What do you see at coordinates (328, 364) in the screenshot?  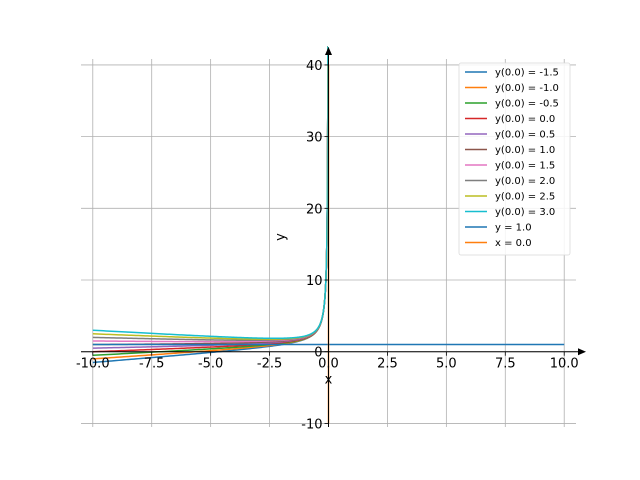 I see `x-tick-label: 0.0` at bounding box center [328, 364].